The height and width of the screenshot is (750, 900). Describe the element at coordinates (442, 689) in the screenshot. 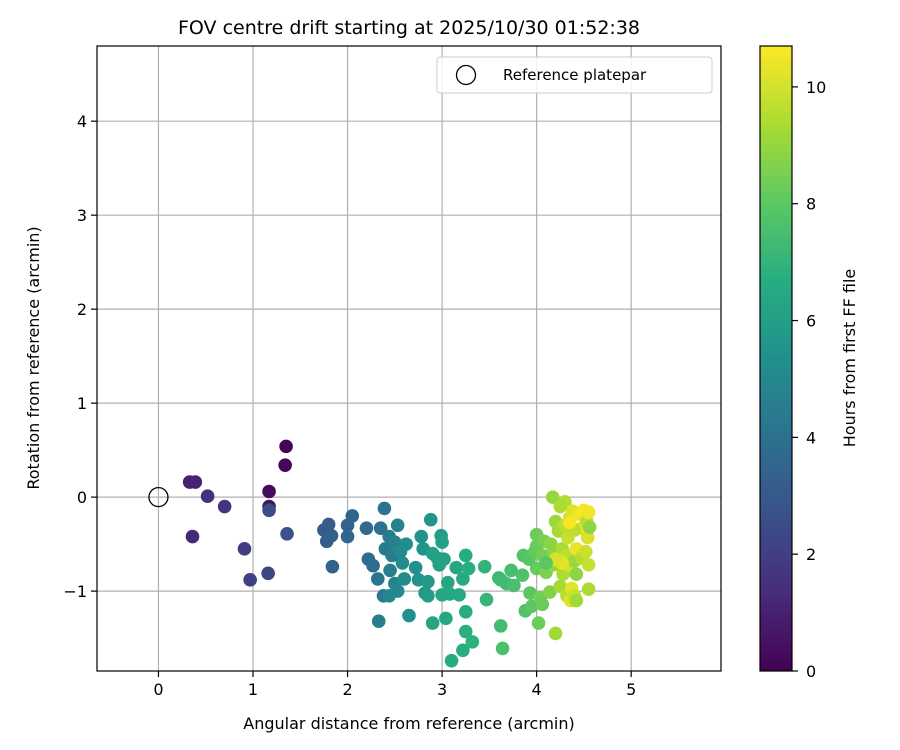

I see `x-tick-label: 3` at that location.